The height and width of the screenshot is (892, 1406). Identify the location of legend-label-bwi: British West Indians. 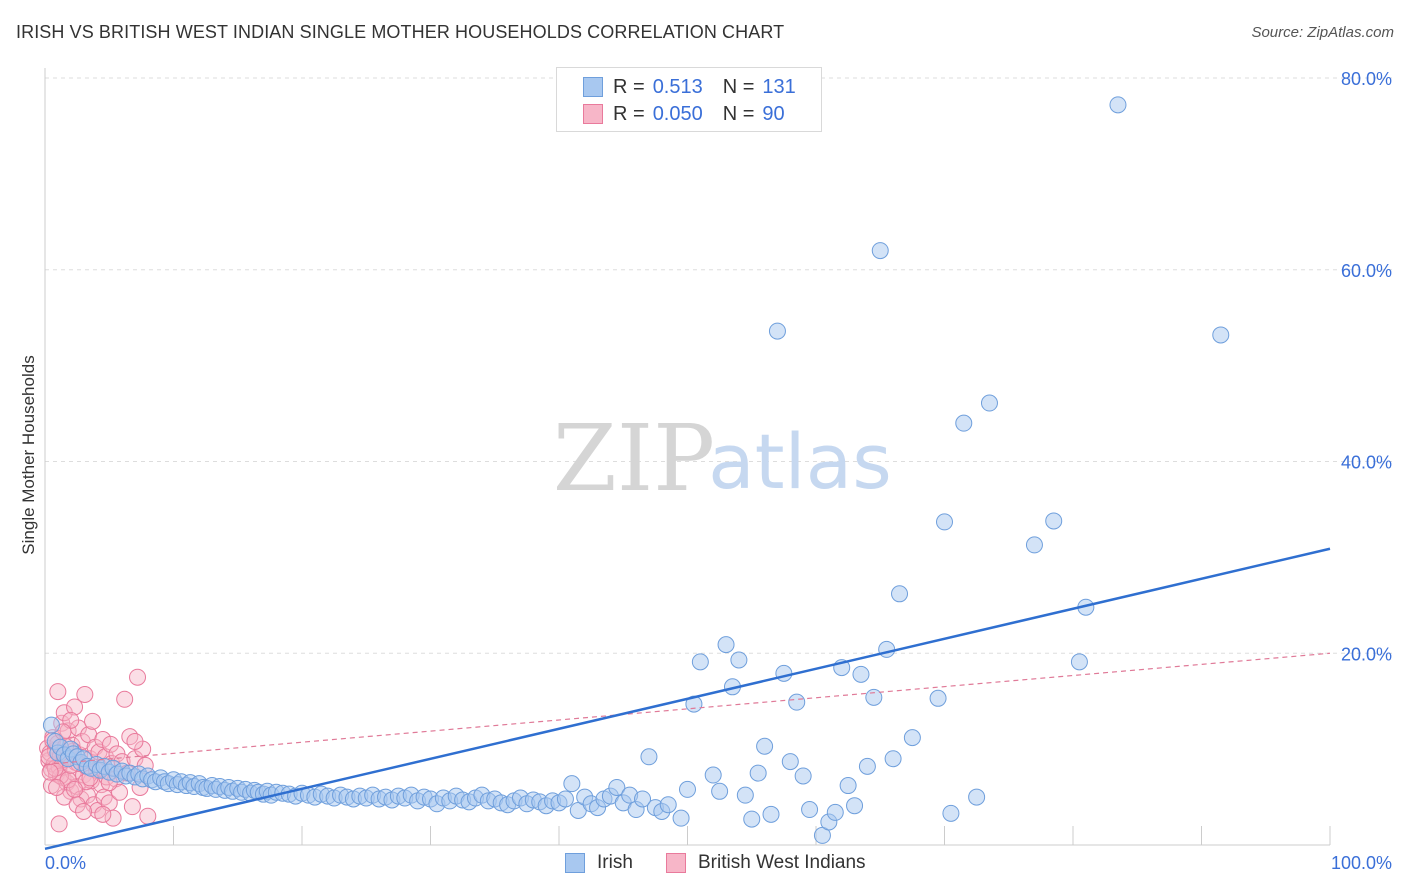
(782, 862).